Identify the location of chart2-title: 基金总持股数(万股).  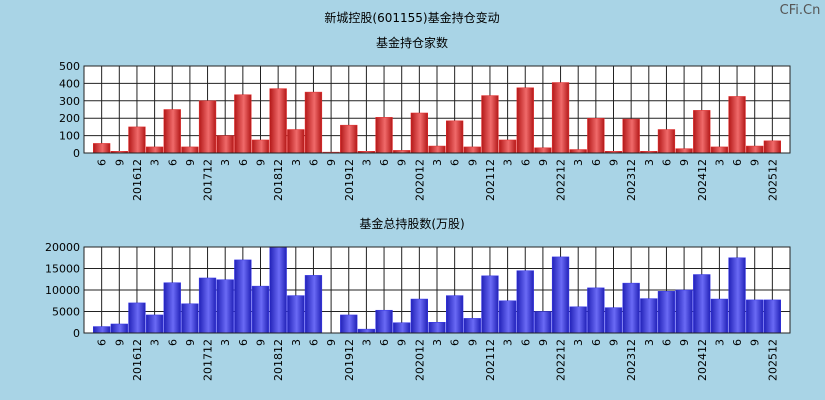
(411, 223).